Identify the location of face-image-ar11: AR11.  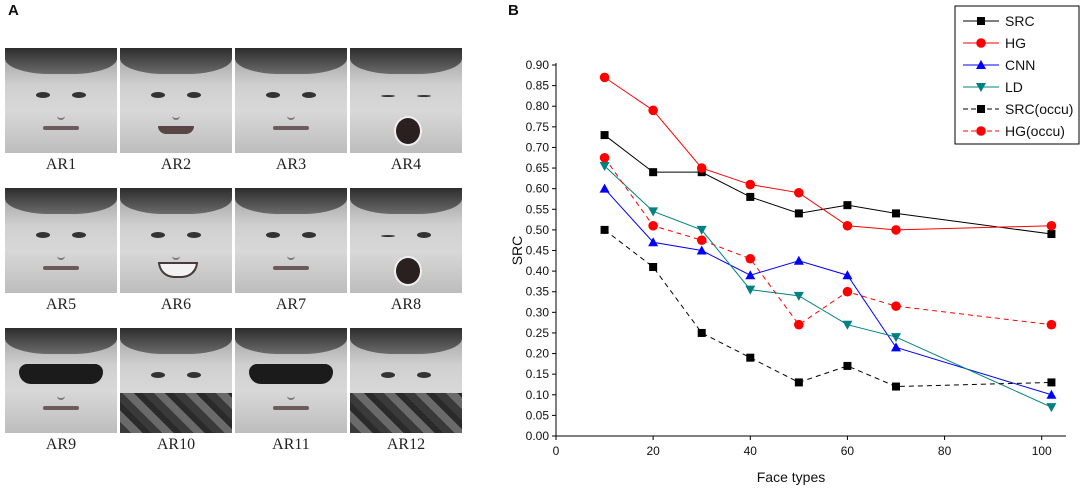
(291, 391).